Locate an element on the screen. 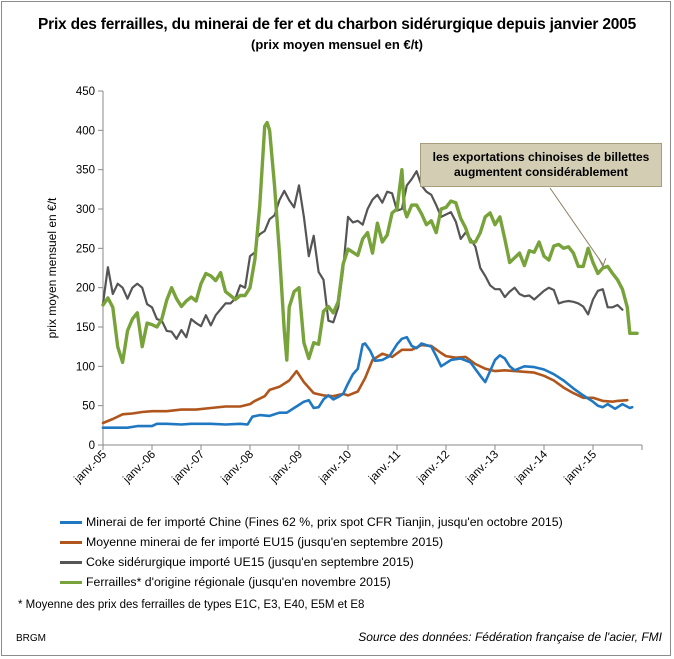 The width and height of the screenshot is (674, 659). y-tick-label: 100 is located at coordinates (85, 367).